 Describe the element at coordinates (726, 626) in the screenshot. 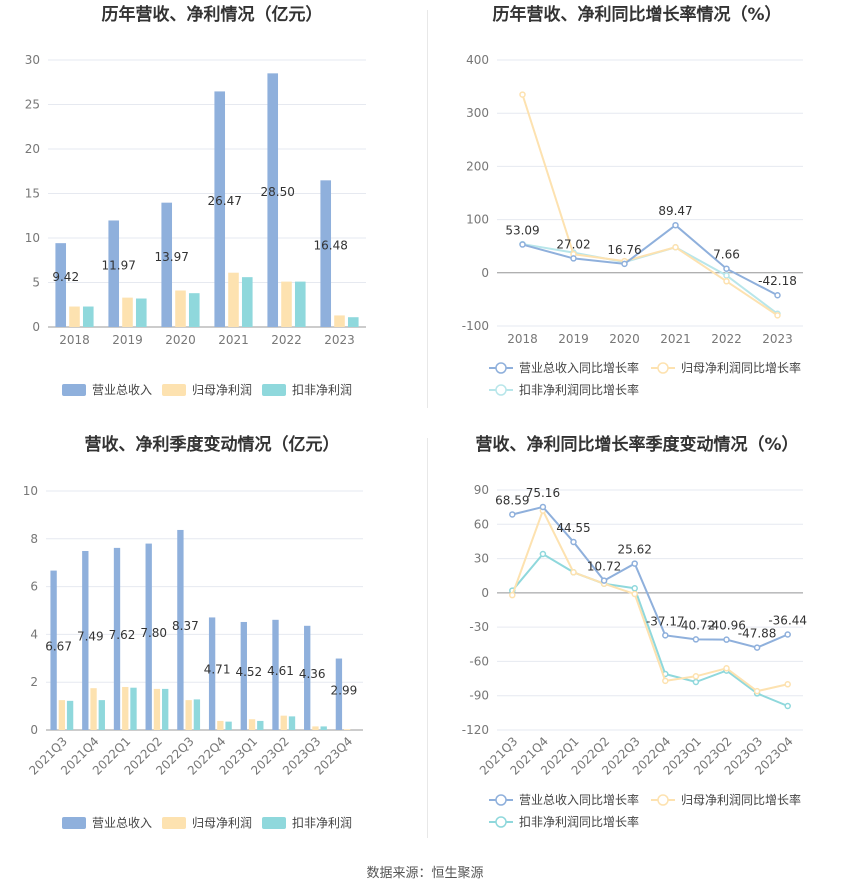

I see `data-label: -40.96` at that location.